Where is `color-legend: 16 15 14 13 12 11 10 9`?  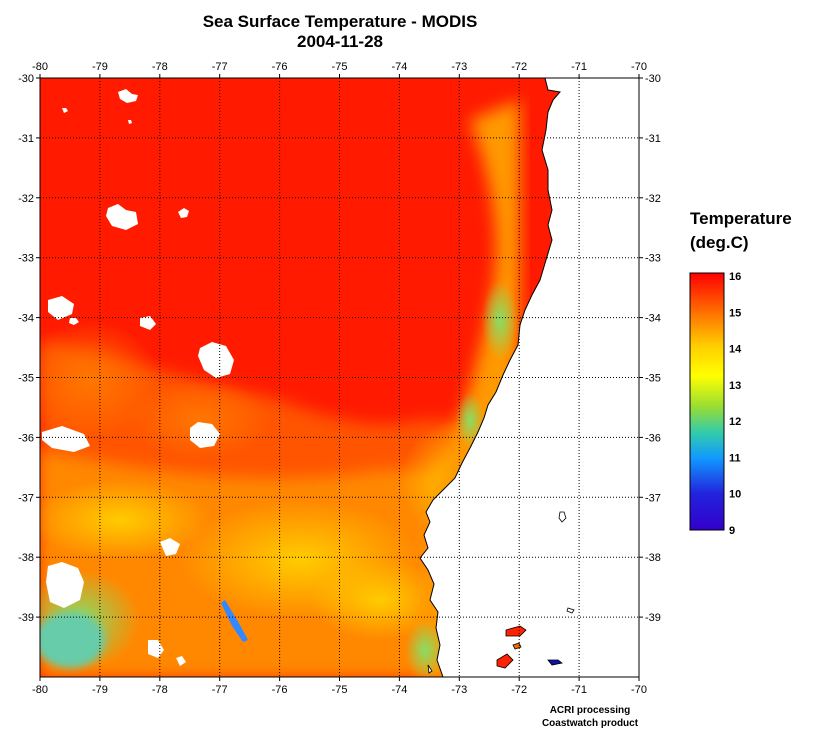
color-legend: 16 15 14 13 12 11 10 9 is located at coordinates (715, 404).